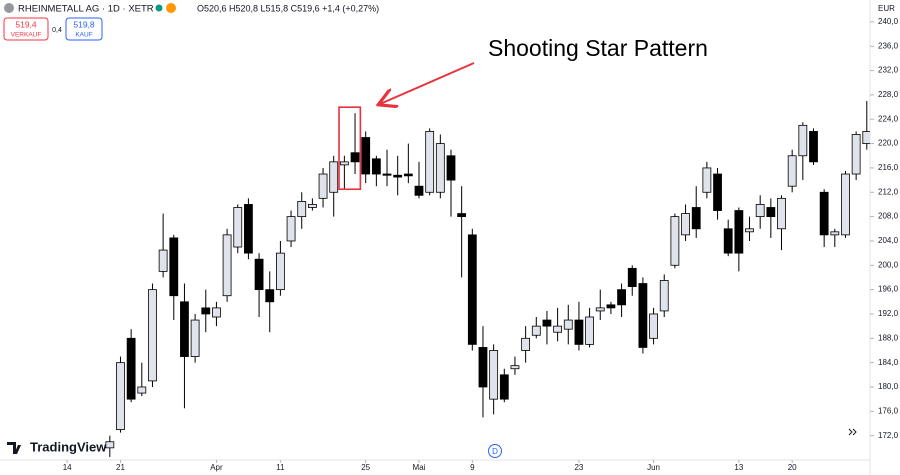  Describe the element at coordinates (792, 467) in the screenshot. I see `x-tick-label: 20` at that location.